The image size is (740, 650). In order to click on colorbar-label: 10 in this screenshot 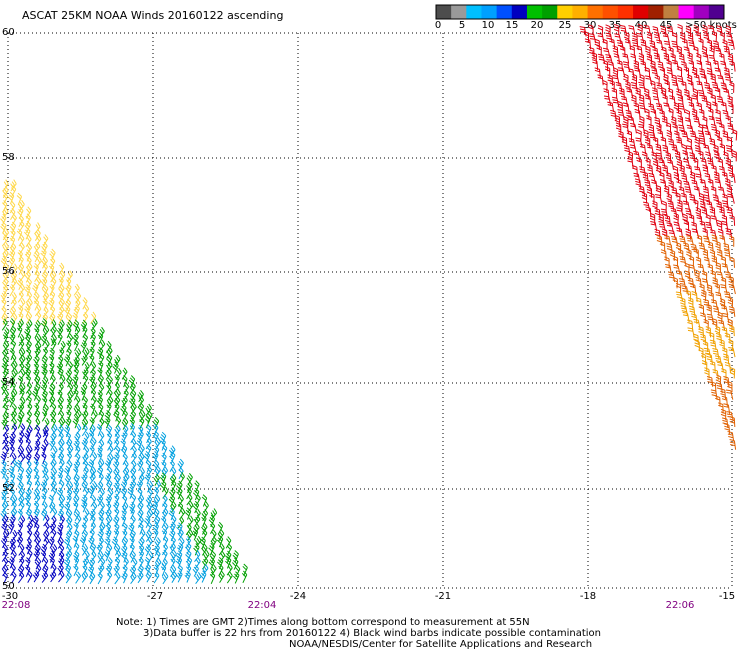, I will do `click(488, 25)`.